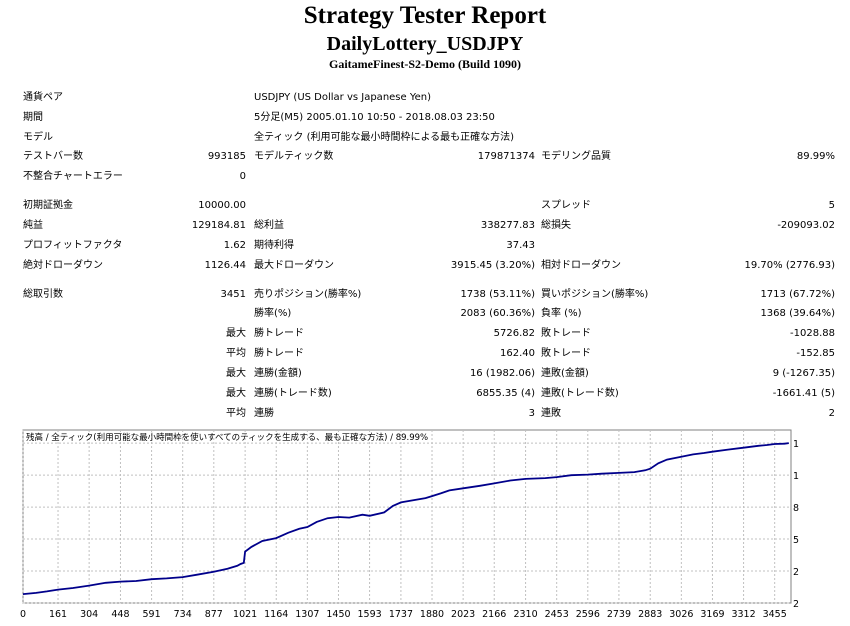 The image size is (850, 626). What do you see at coordinates (274, 245) in the screenshot?
I see `expected-payoff-label: 期待利得` at bounding box center [274, 245].